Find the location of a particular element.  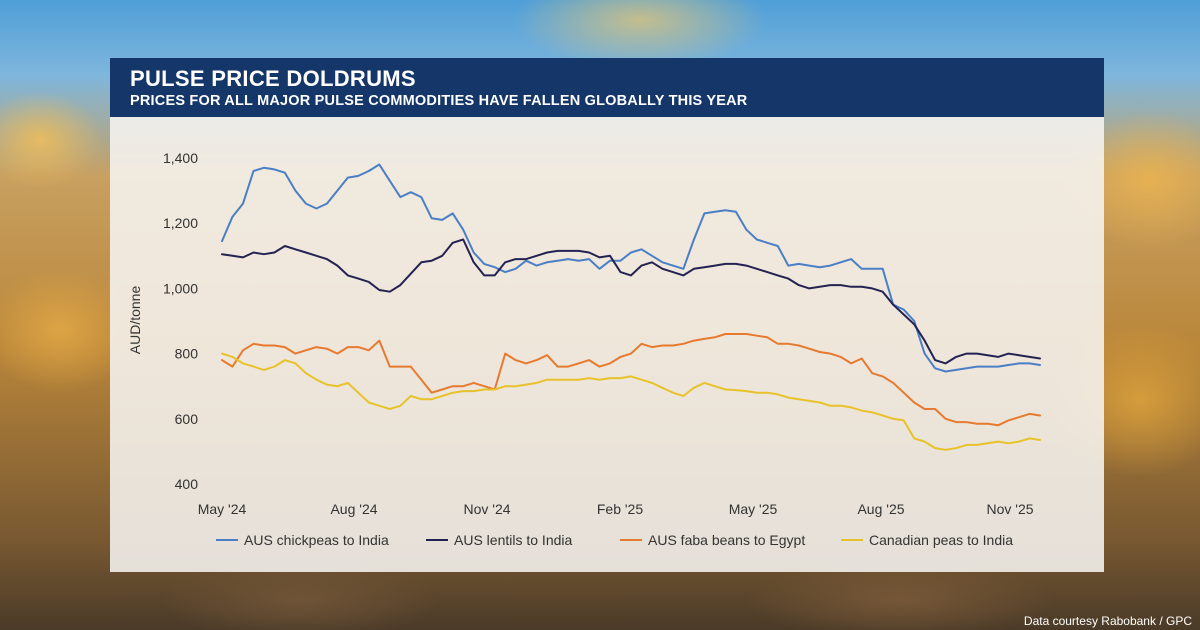

x-tick-label: Aug '25 is located at coordinates (880, 509).